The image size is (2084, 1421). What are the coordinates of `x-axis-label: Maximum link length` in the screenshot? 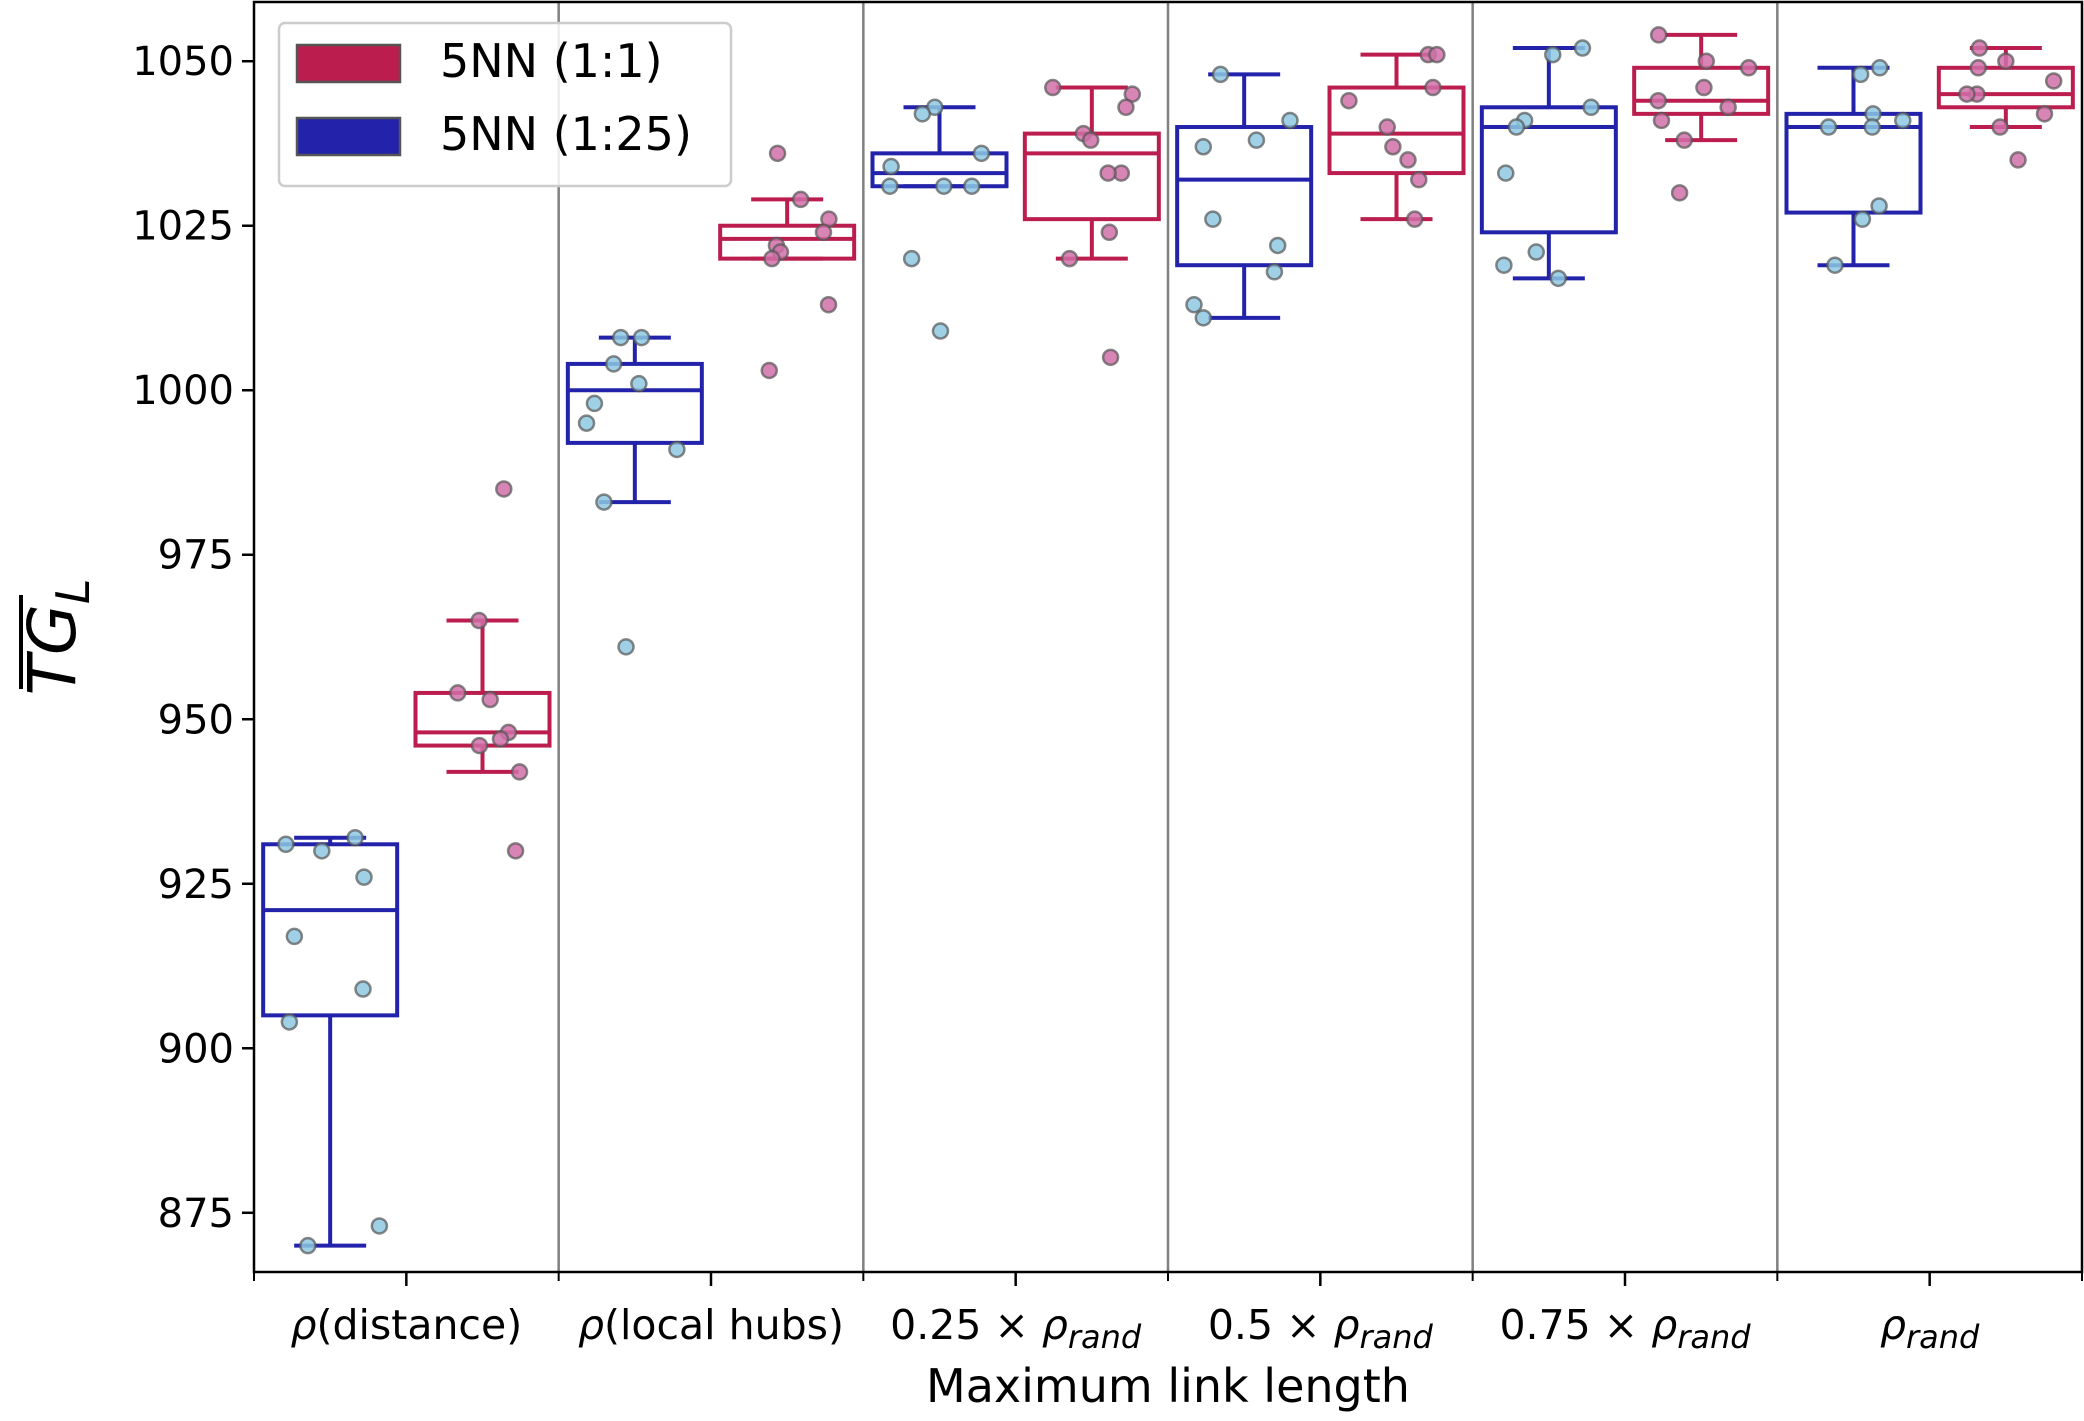 It's located at (1168, 1386).